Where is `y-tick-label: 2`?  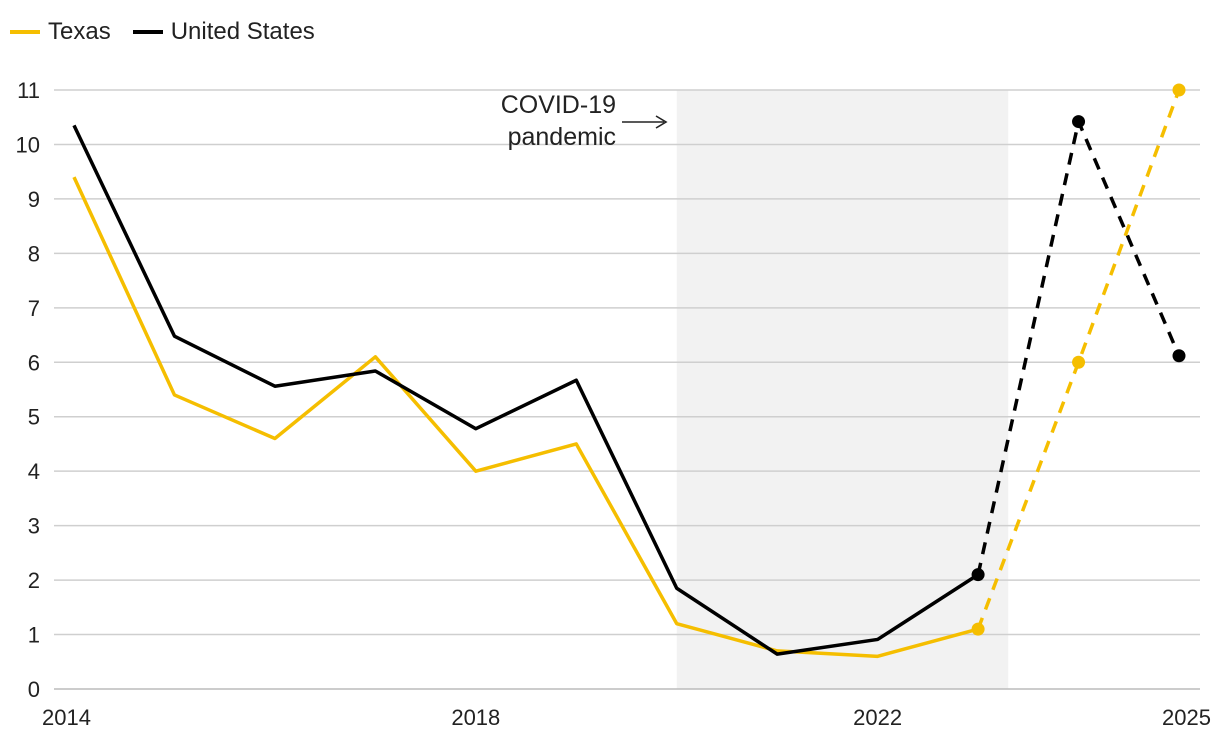
y-tick-label: 2 is located at coordinates (34, 580).